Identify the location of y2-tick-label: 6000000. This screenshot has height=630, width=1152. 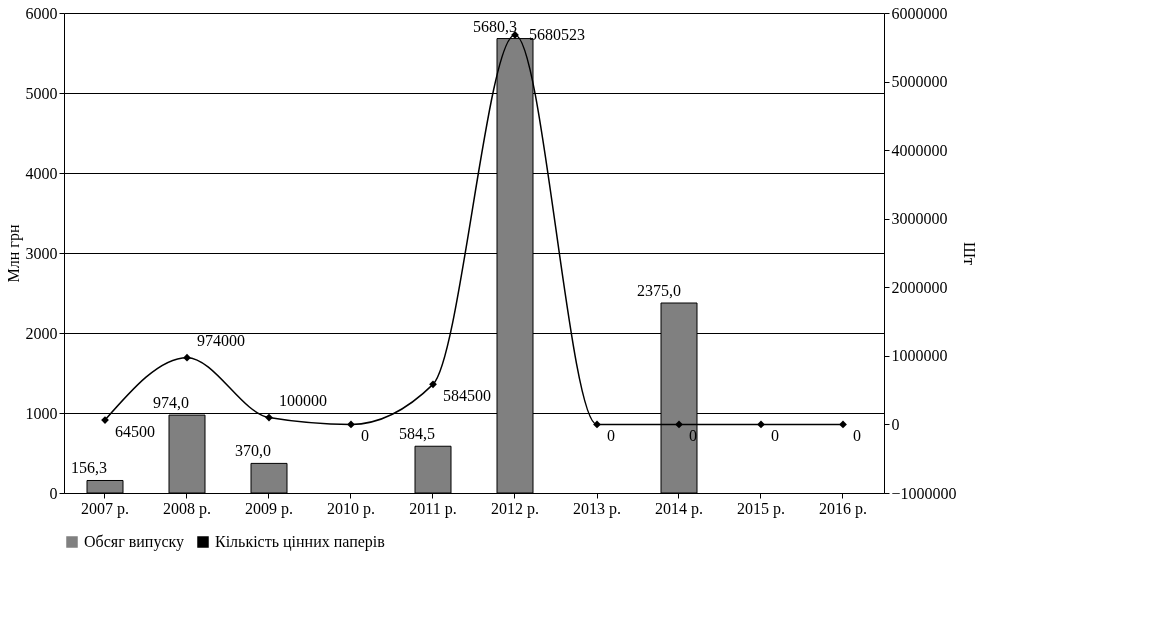
(919, 13).